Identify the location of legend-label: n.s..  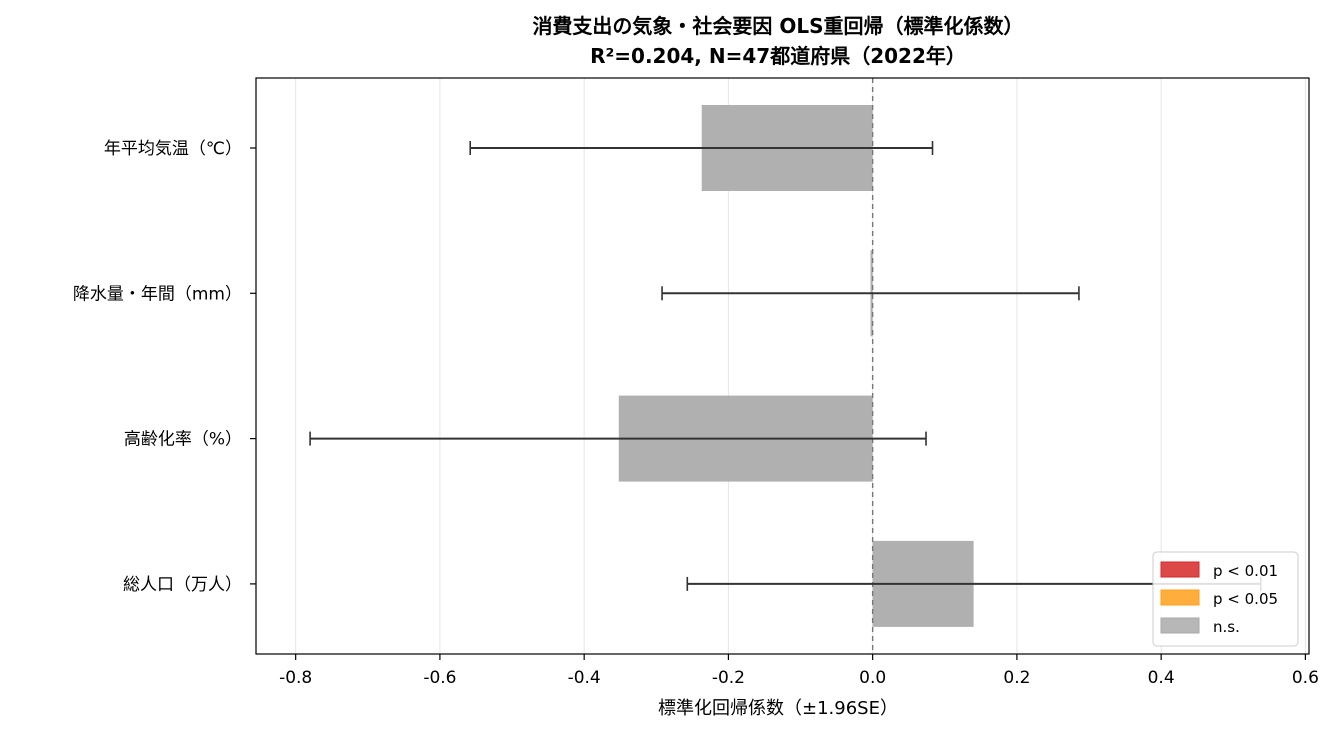
(1226, 627).